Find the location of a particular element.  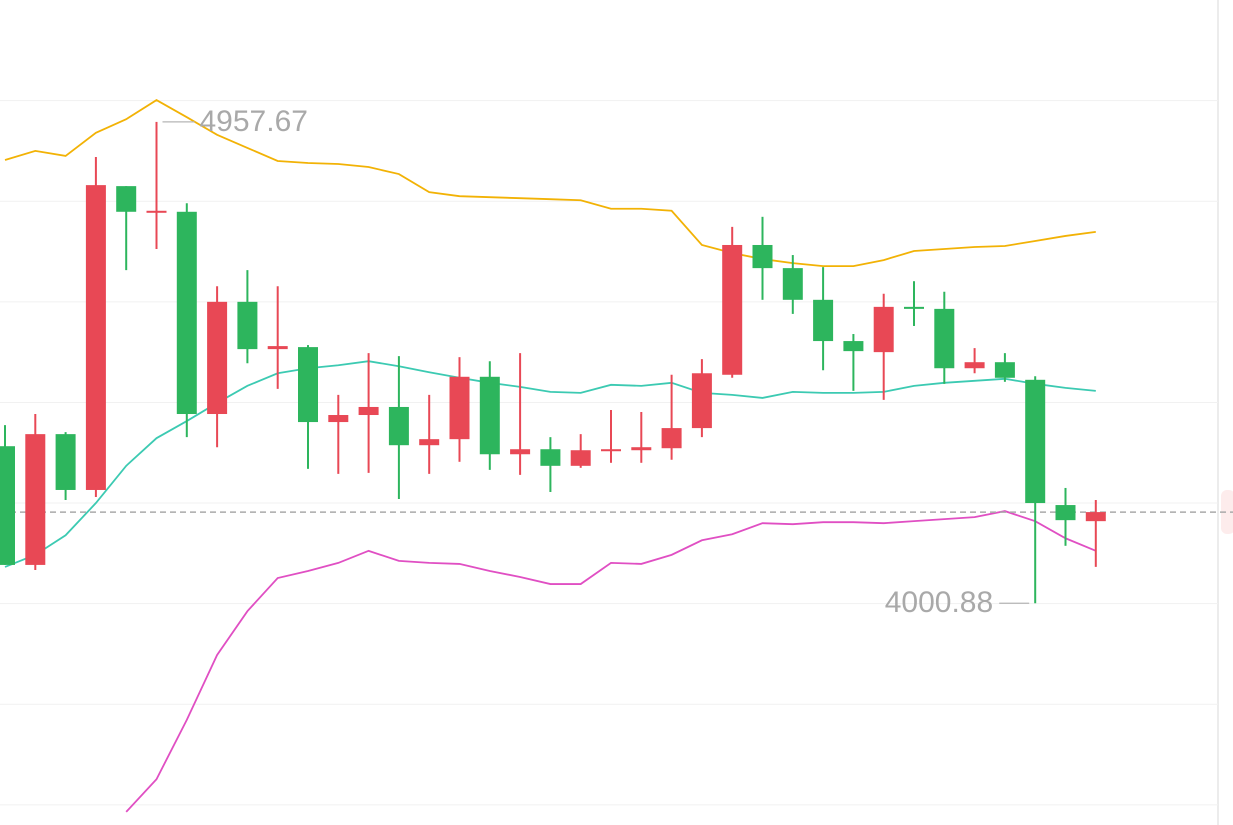

price-tag is located at coordinates (1227, 512).